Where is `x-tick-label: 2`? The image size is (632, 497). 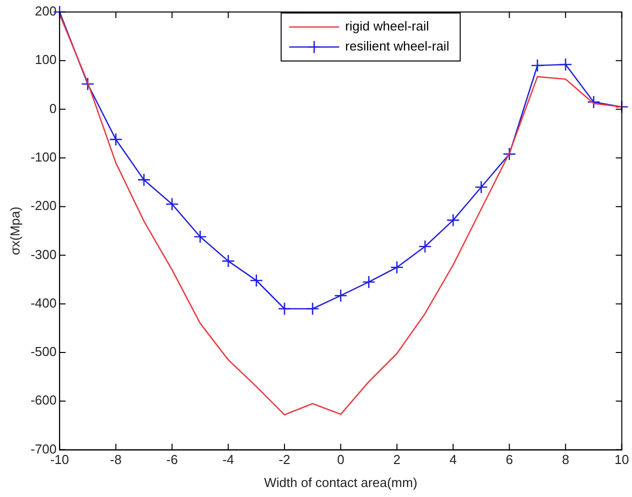 x-tick-label: 2 is located at coordinates (397, 460).